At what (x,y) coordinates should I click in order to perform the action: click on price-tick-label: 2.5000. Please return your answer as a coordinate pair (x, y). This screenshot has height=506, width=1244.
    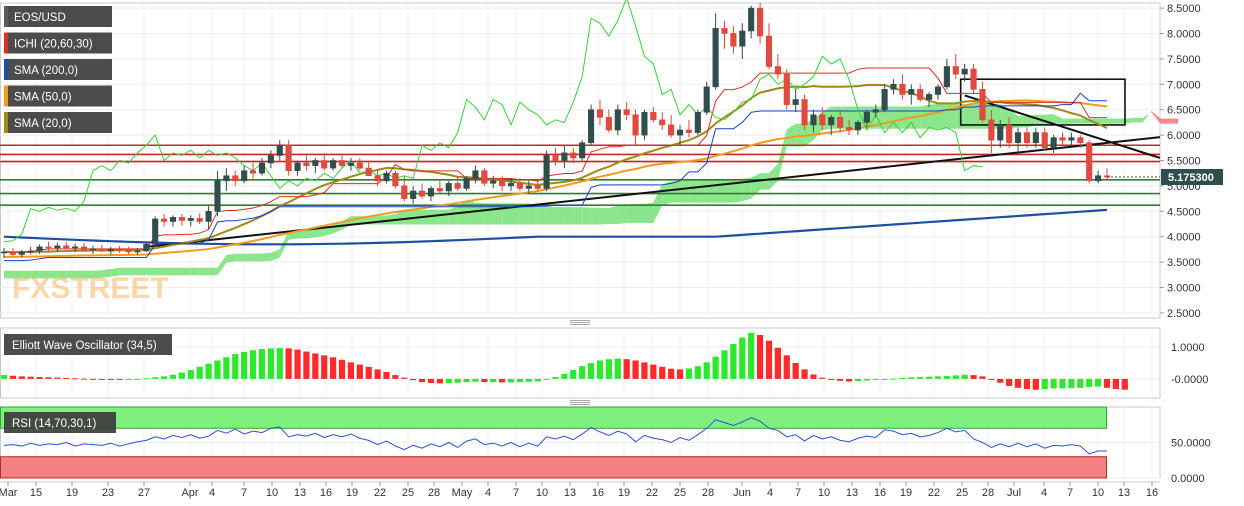
    Looking at the image, I should click on (1184, 314).